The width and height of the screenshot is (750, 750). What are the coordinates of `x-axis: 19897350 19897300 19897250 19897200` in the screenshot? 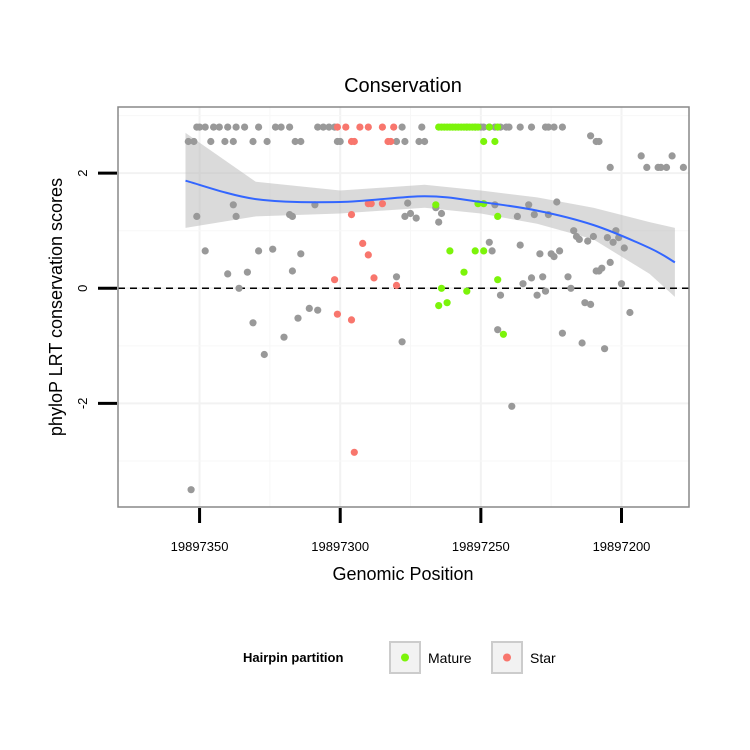 It's located at (411, 531).